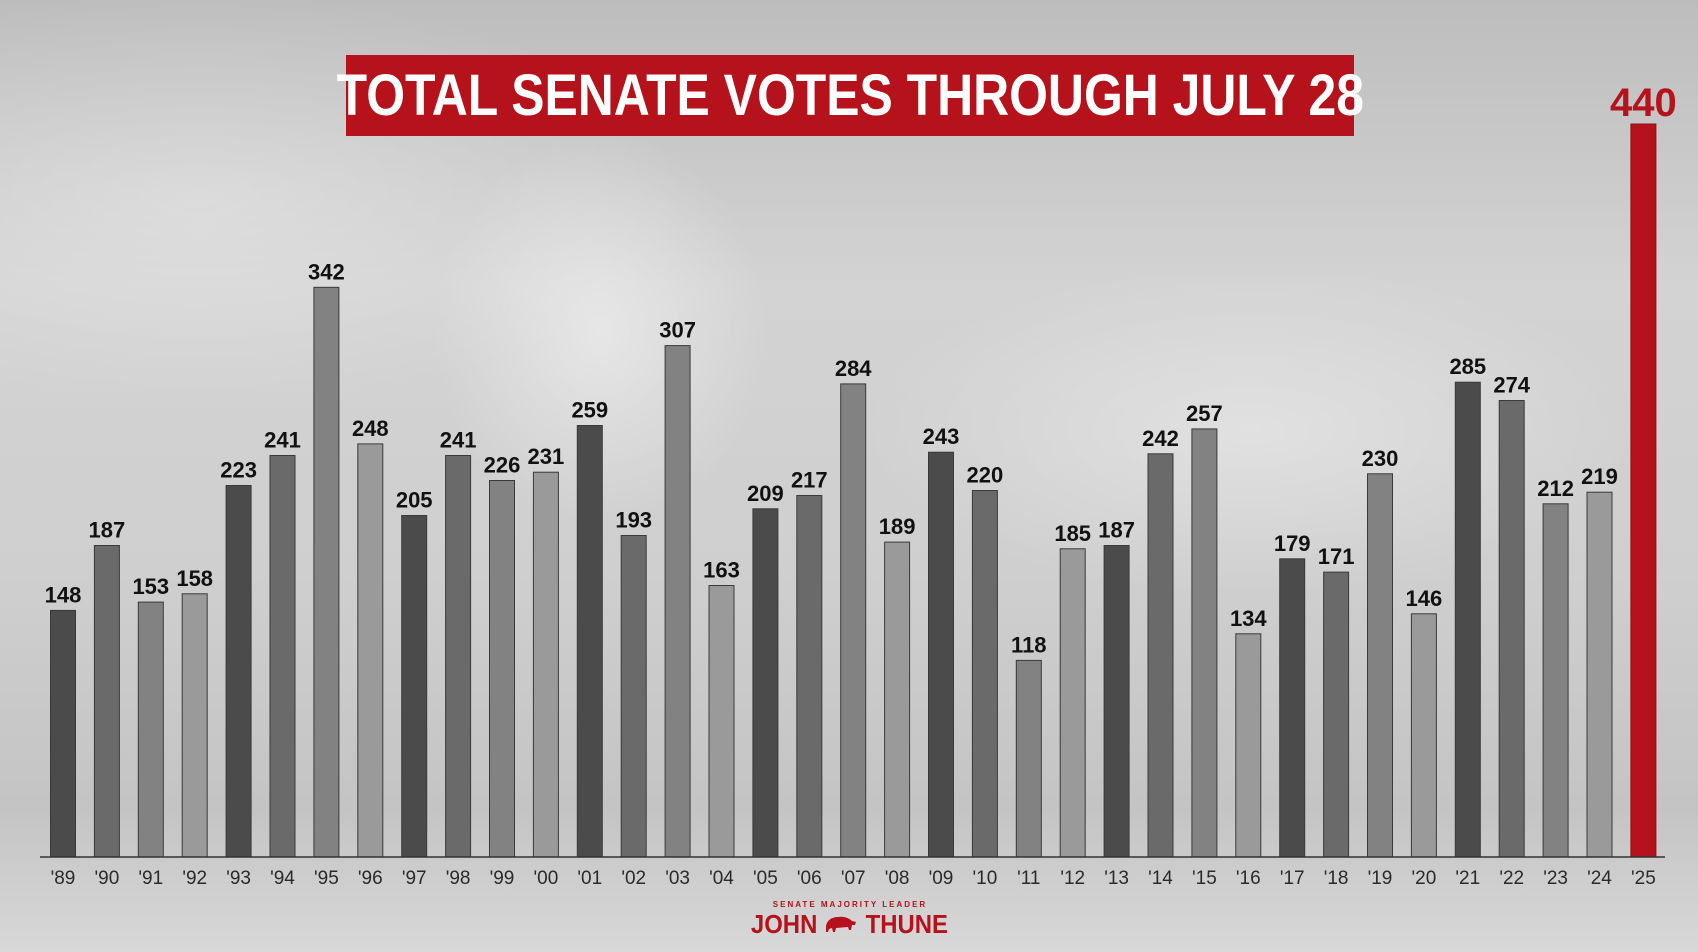 This screenshot has height=952, width=1698. What do you see at coordinates (370, 428) in the screenshot?
I see `value-label-7: 248` at bounding box center [370, 428].